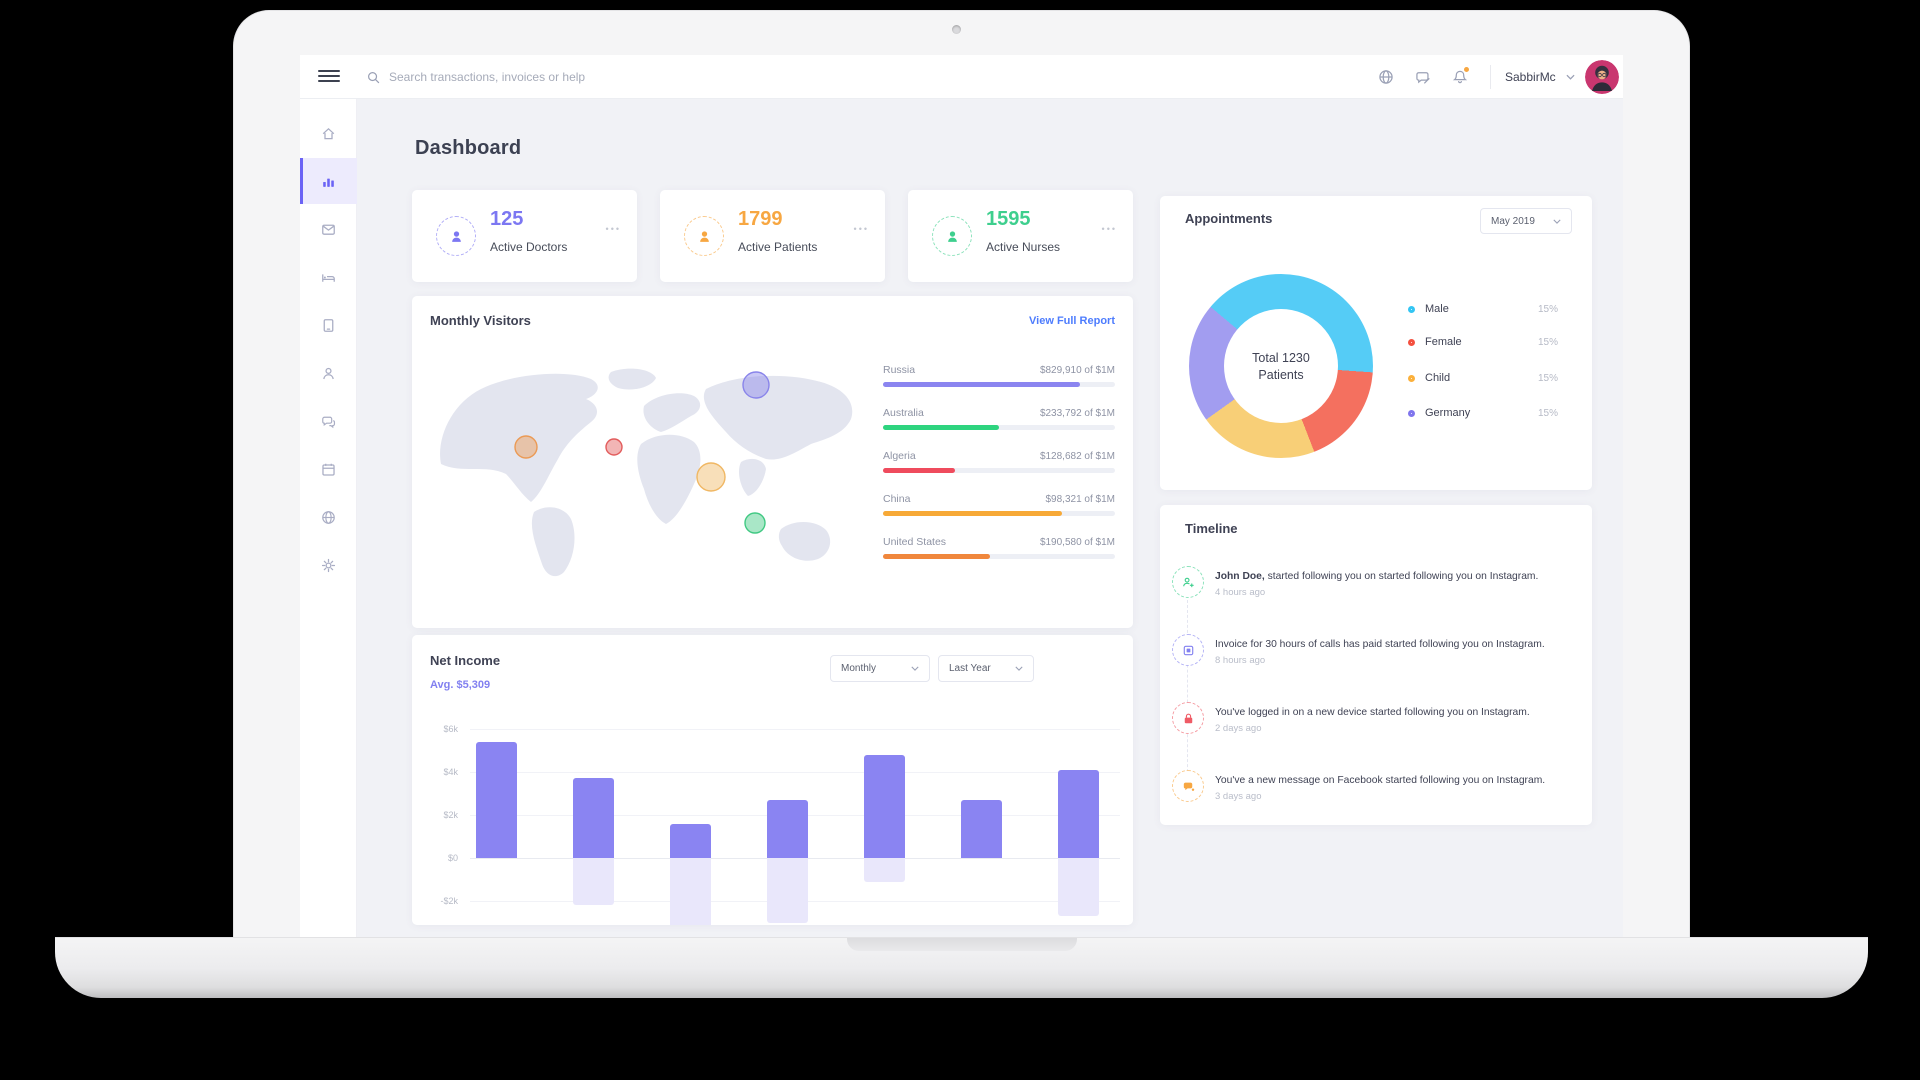 This screenshot has width=1920, height=1080. What do you see at coordinates (970, 668) in the screenshot?
I see `range-dropdown-value: Last Year` at bounding box center [970, 668].